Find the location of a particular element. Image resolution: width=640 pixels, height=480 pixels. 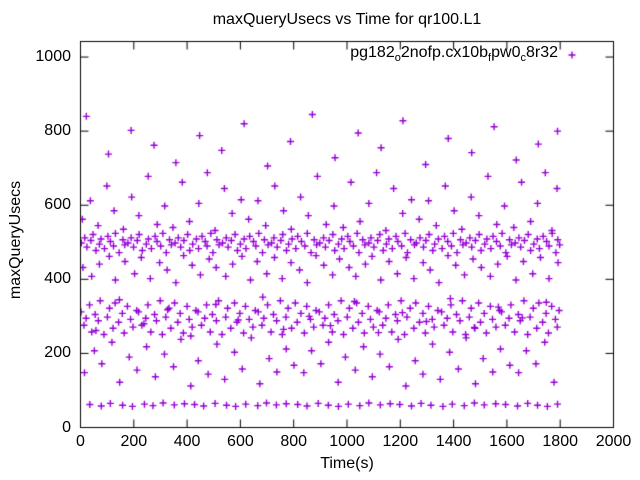

y-tick-label: 400 is located at coordinates (57, 279).